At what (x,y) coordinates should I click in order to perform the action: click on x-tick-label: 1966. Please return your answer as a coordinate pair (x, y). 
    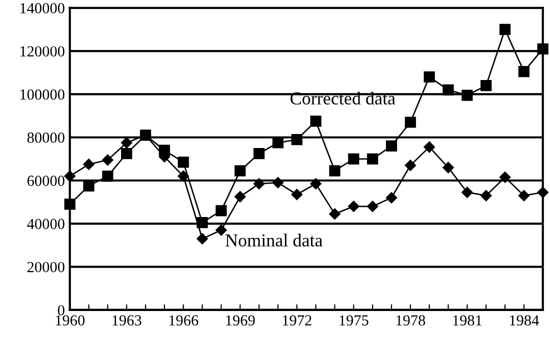
    Looking at the image, I should click on (183, 320).